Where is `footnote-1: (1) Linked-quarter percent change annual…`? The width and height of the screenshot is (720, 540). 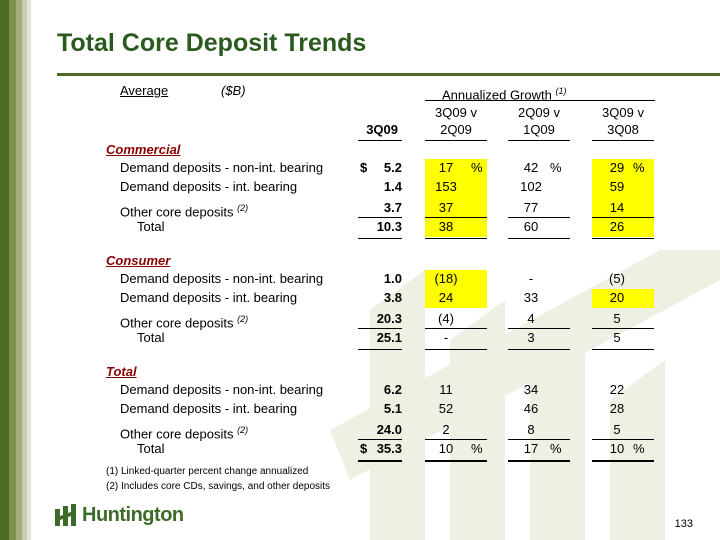 footnote-1: (1) Linked-quarter percent change annual… is located at coordinates (207, 471).